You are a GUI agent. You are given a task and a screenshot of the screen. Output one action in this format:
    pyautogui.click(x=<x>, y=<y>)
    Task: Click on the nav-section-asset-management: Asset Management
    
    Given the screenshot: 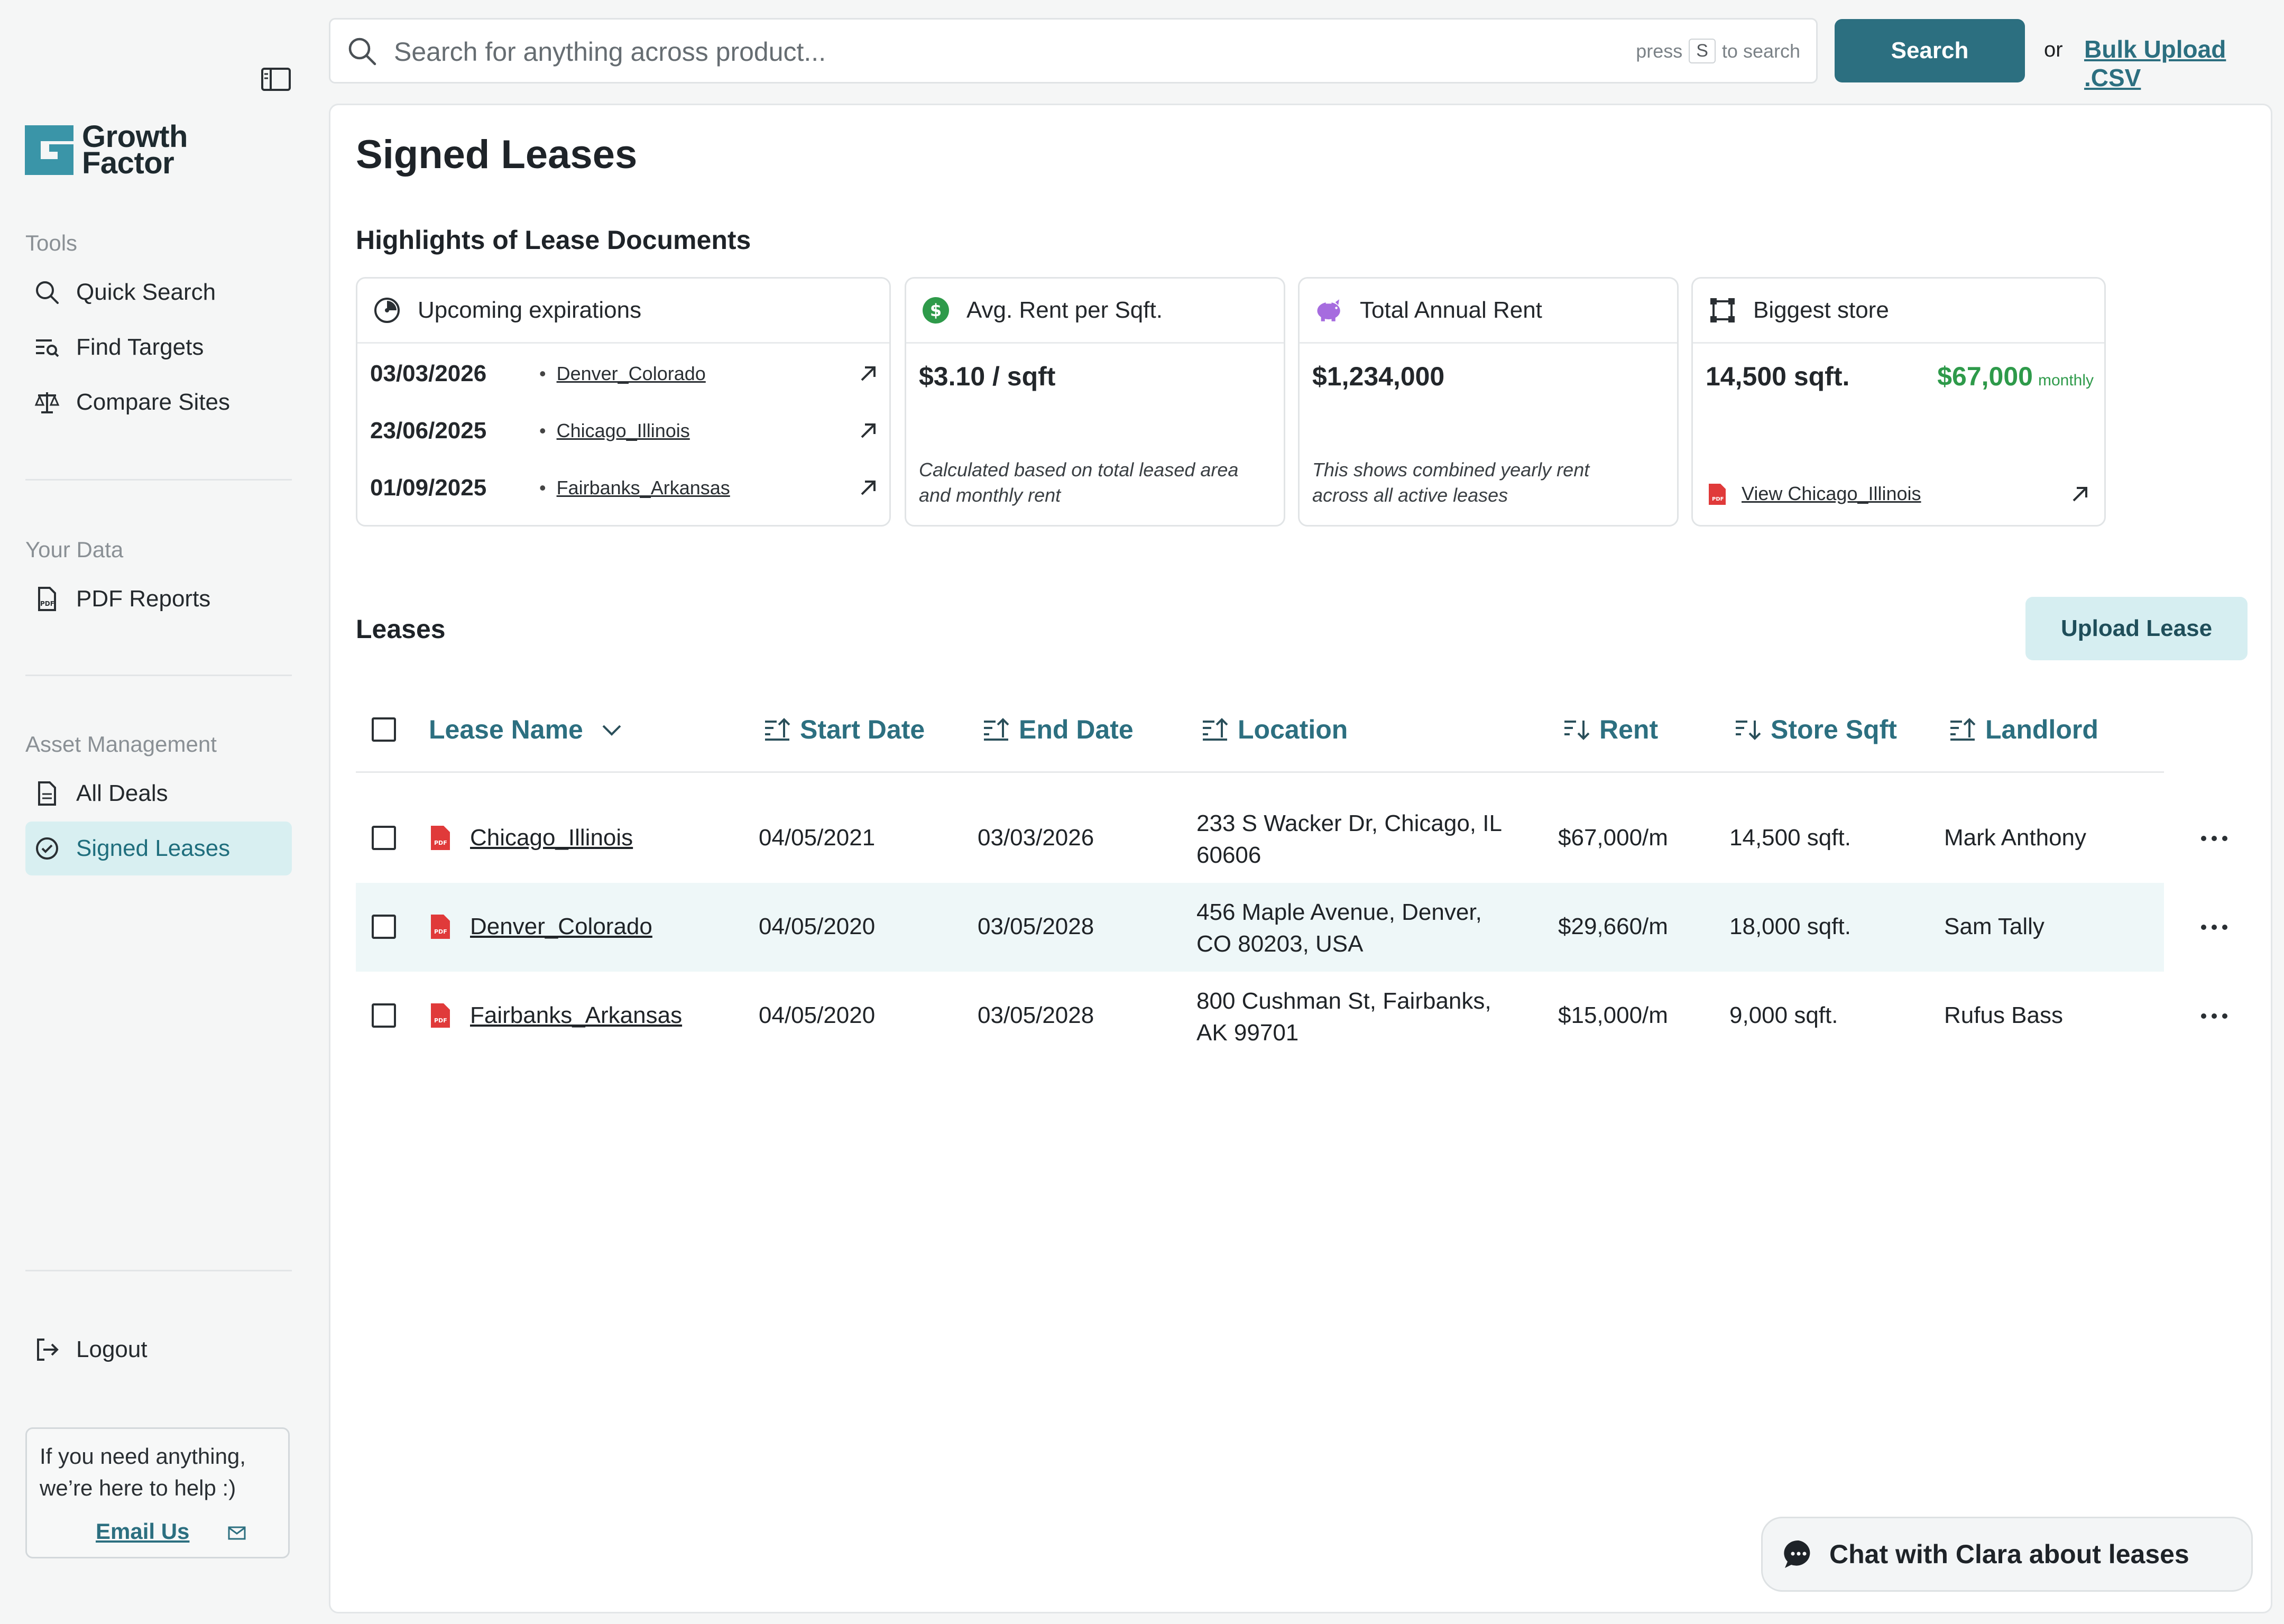 What is the action you would take?
    pyautogui.click(x=121, y=744)
    